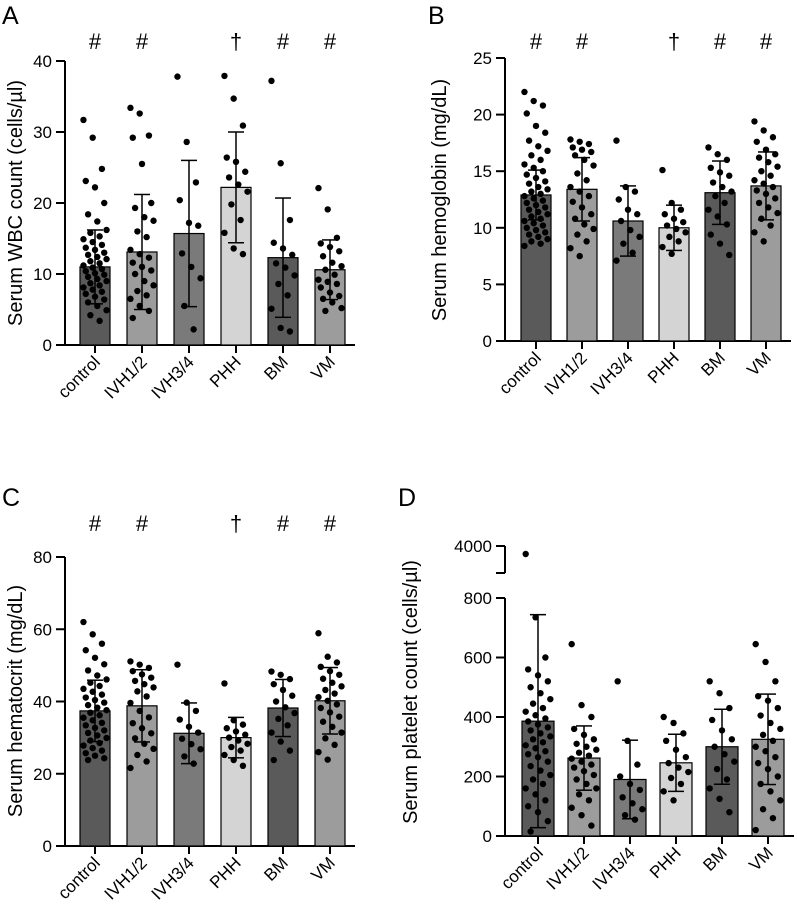 The image size is (797, 923). What do you see at coordinates (126, 878) in the screenshot?
I see `x-tick-label: IVH1/2` at bounding box center [126, 878].